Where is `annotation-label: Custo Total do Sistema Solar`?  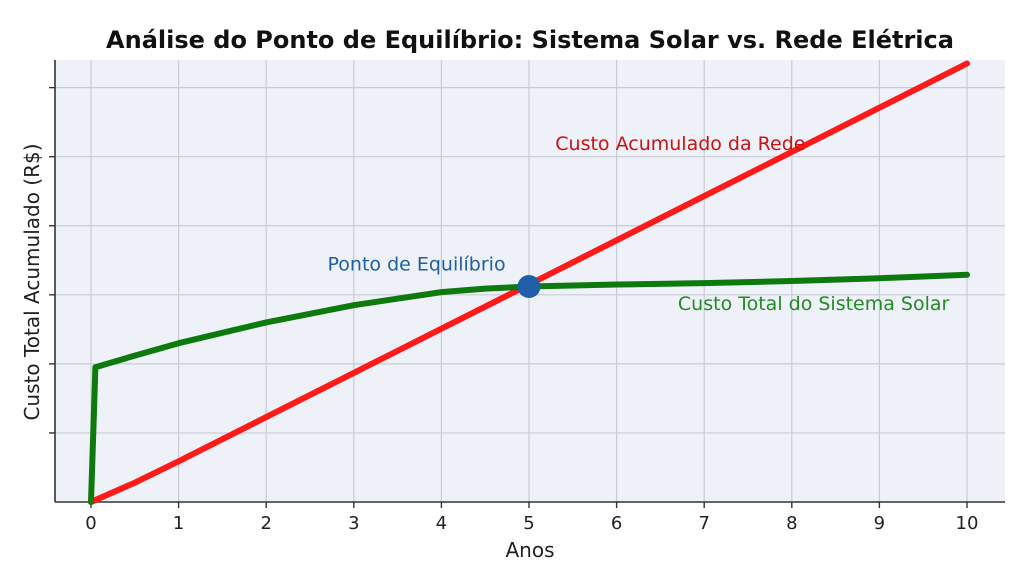
annotation-label: Custo Total do Sistema Solar is located at coordinates (814, 304).